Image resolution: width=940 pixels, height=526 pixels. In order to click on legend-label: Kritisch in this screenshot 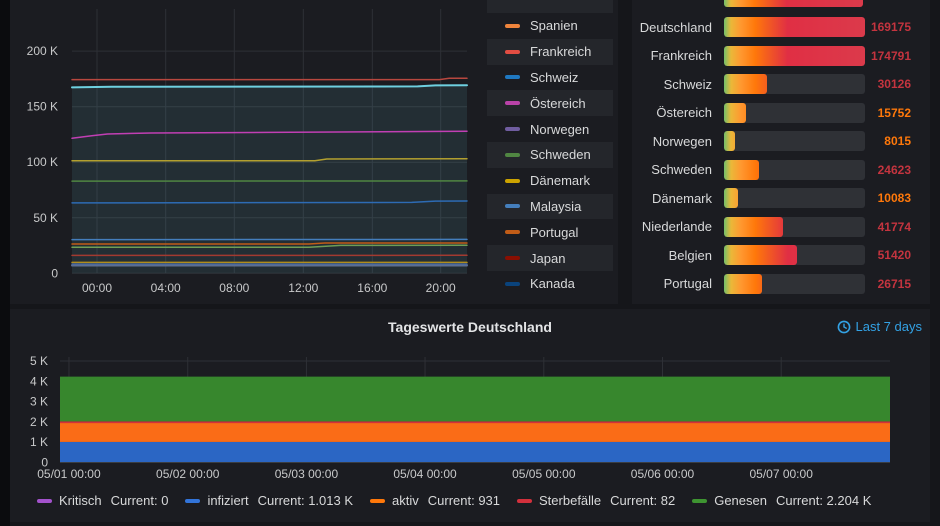, I will do `click(80, 500)`.